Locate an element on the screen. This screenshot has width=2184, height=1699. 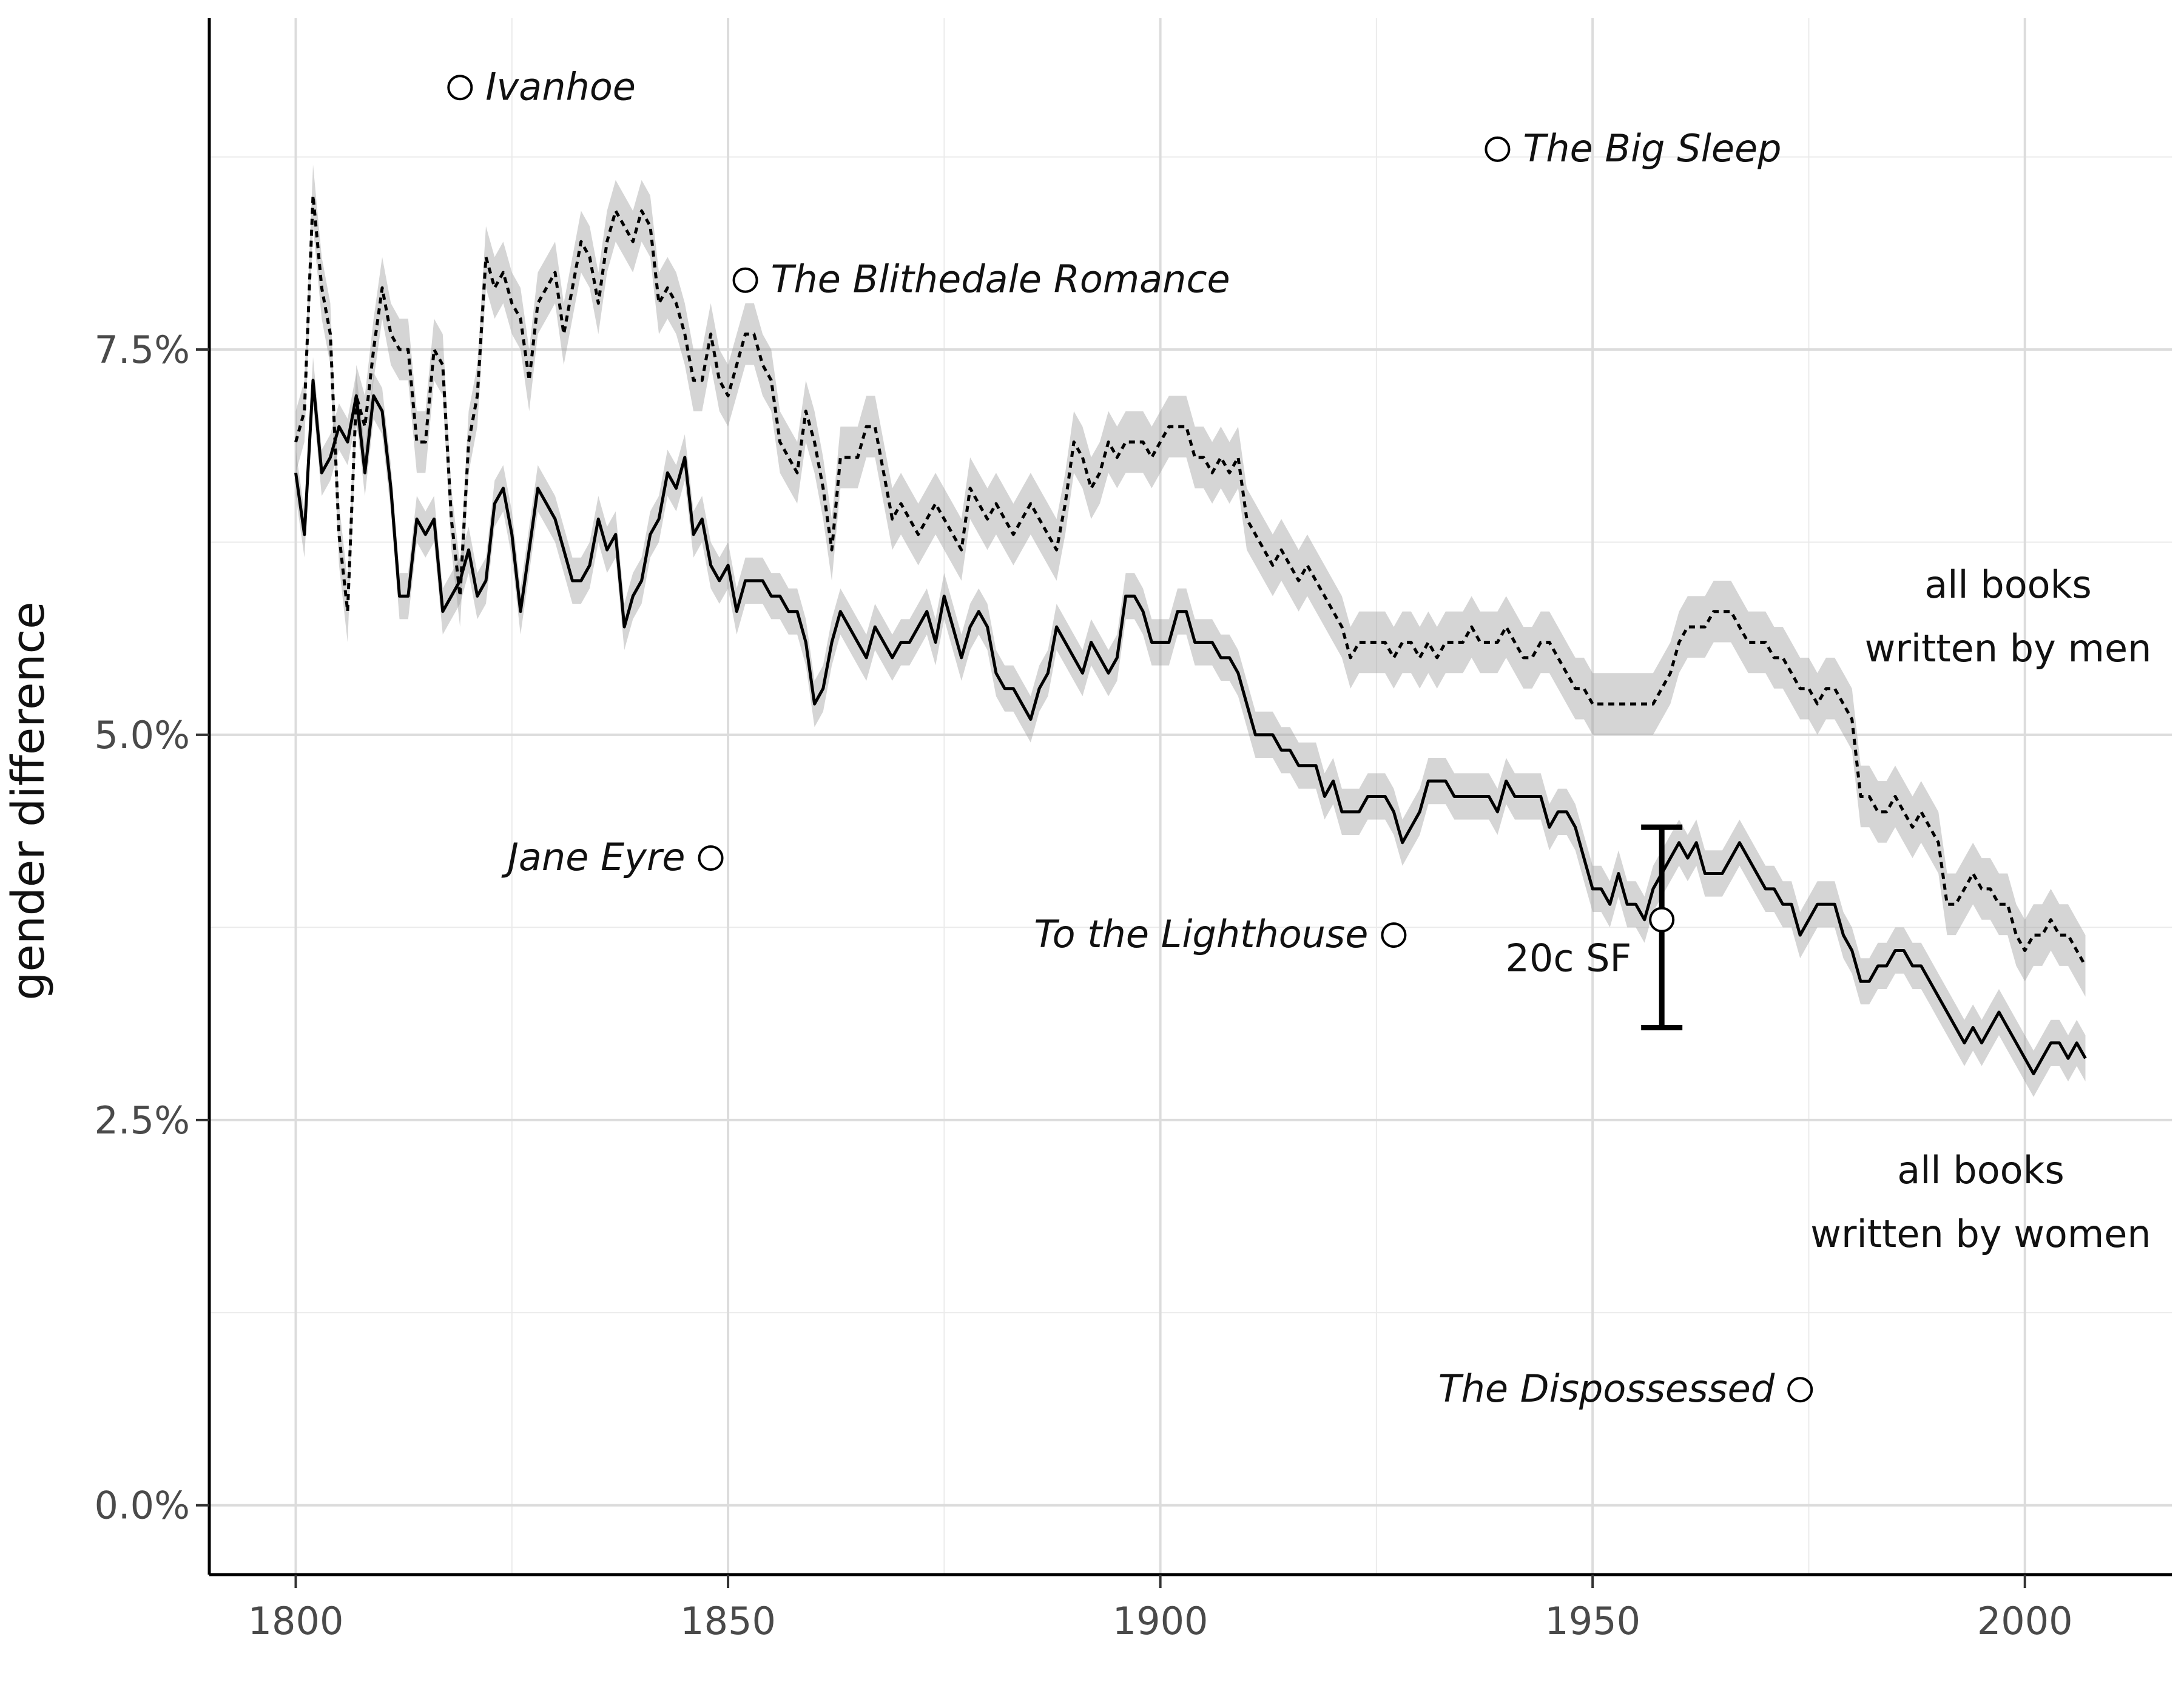
series-label-0: all books is located at coordinates (2008, 584).